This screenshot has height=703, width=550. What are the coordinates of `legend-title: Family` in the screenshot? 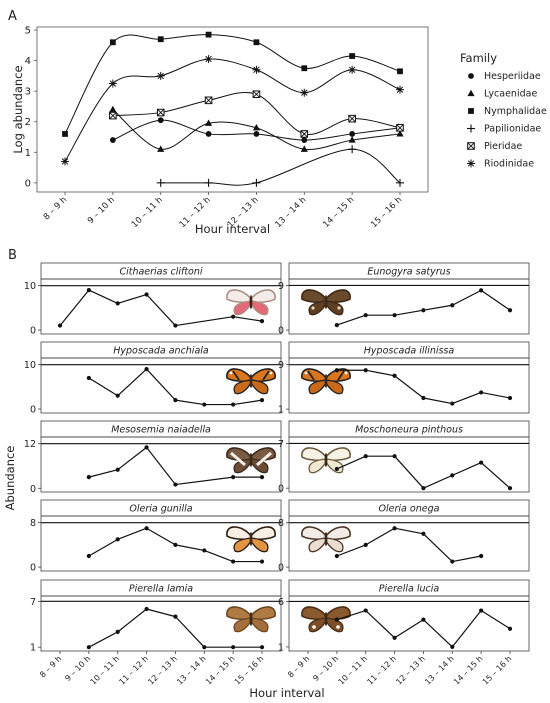 It's located at (478, 58).